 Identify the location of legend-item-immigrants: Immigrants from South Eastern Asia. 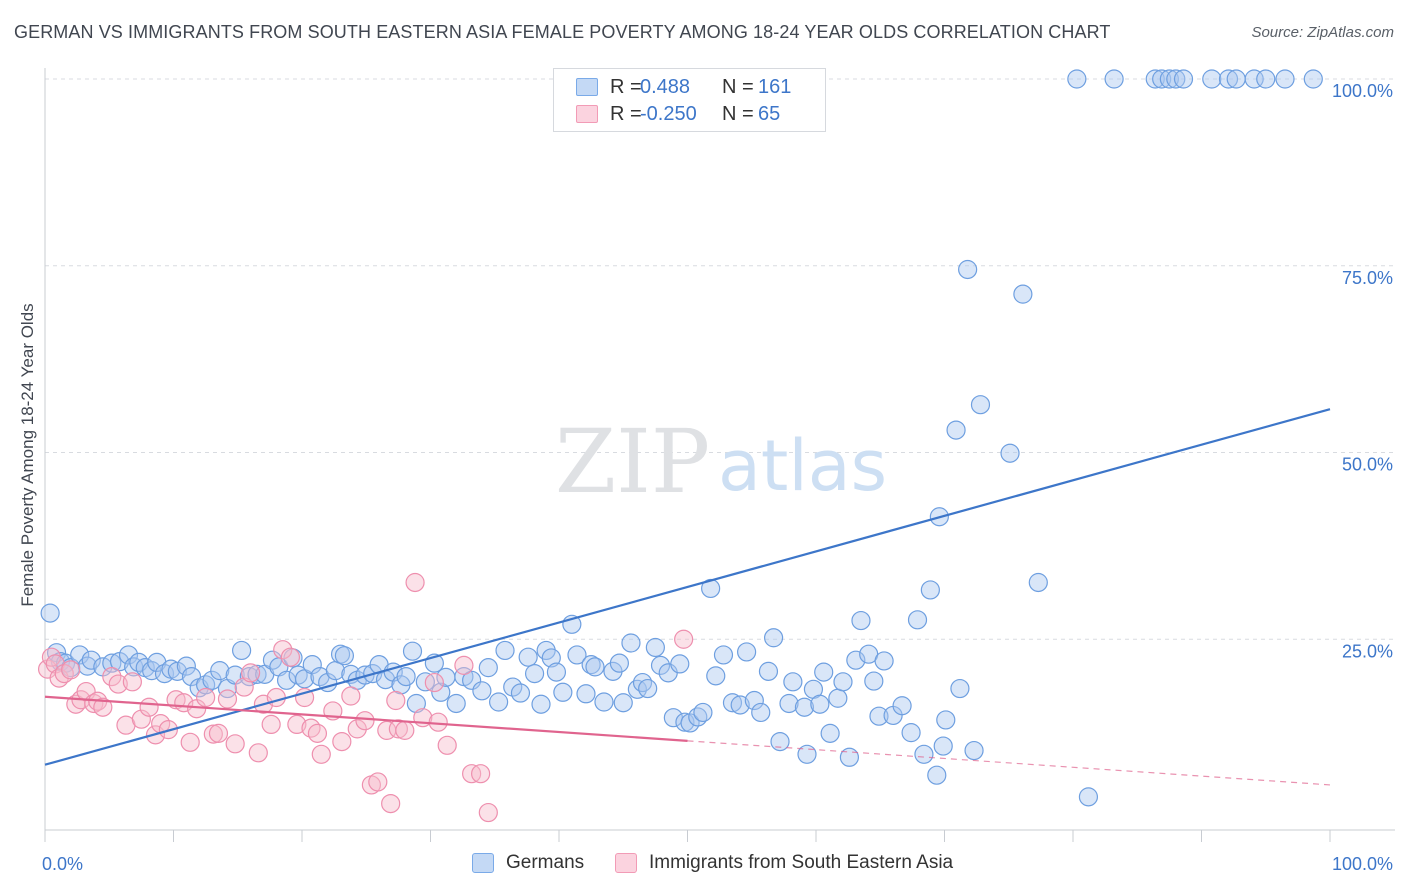
(784, 863).